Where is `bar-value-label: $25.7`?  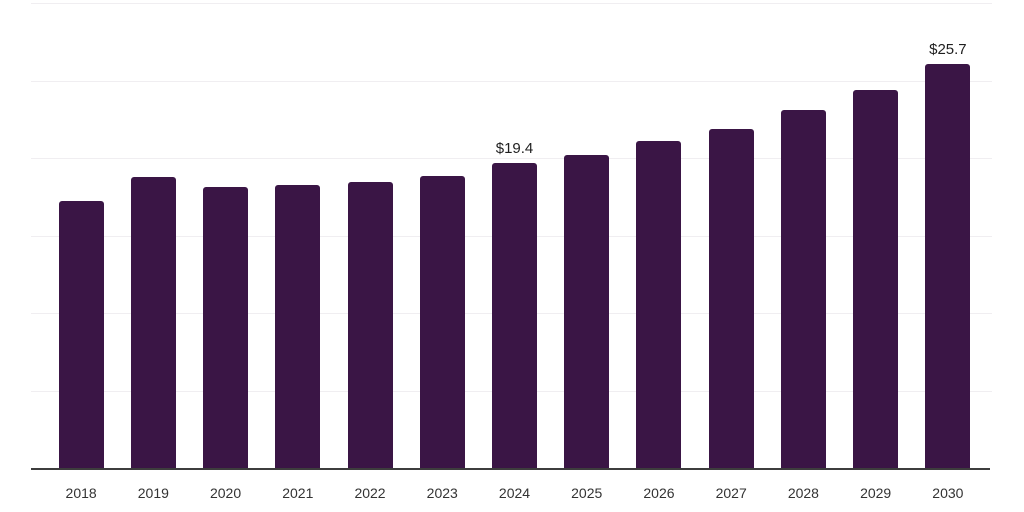 bar-value-label: $25.7 is located at coordinates (948, 50).